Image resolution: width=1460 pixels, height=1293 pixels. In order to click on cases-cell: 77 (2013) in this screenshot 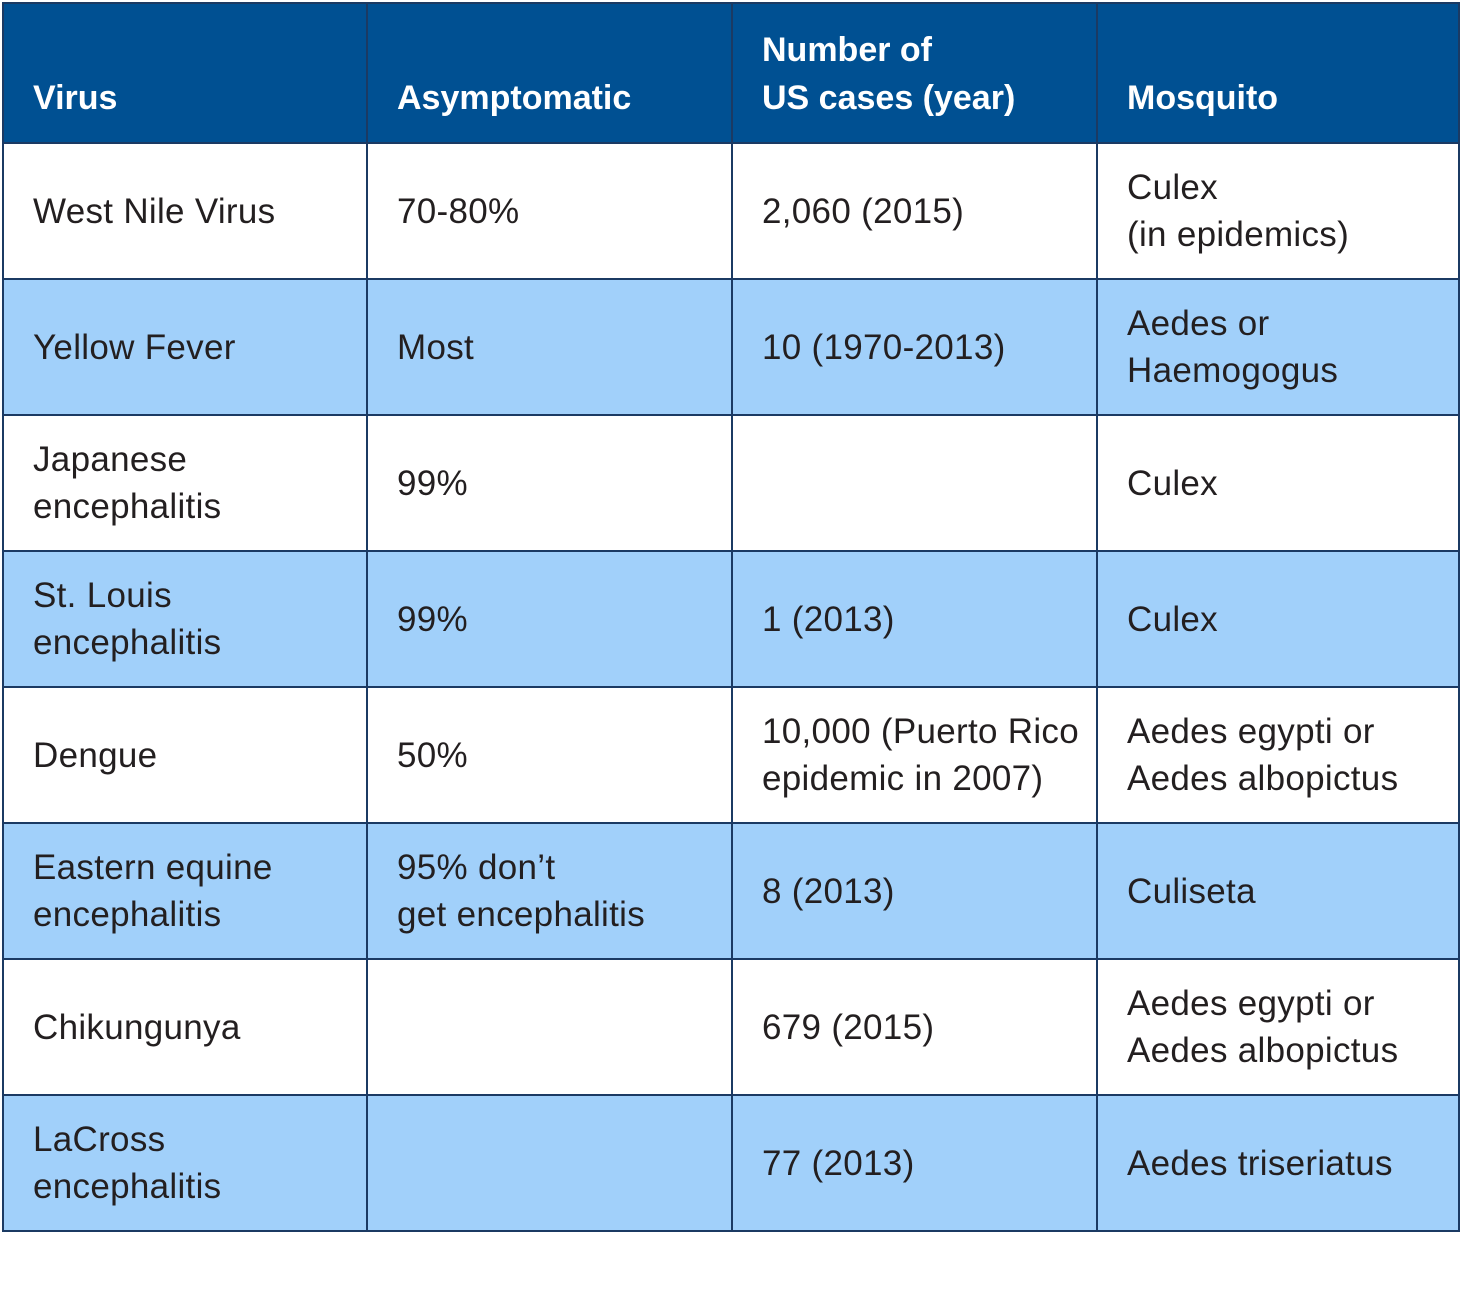, I will do `click(914, 1163)`.